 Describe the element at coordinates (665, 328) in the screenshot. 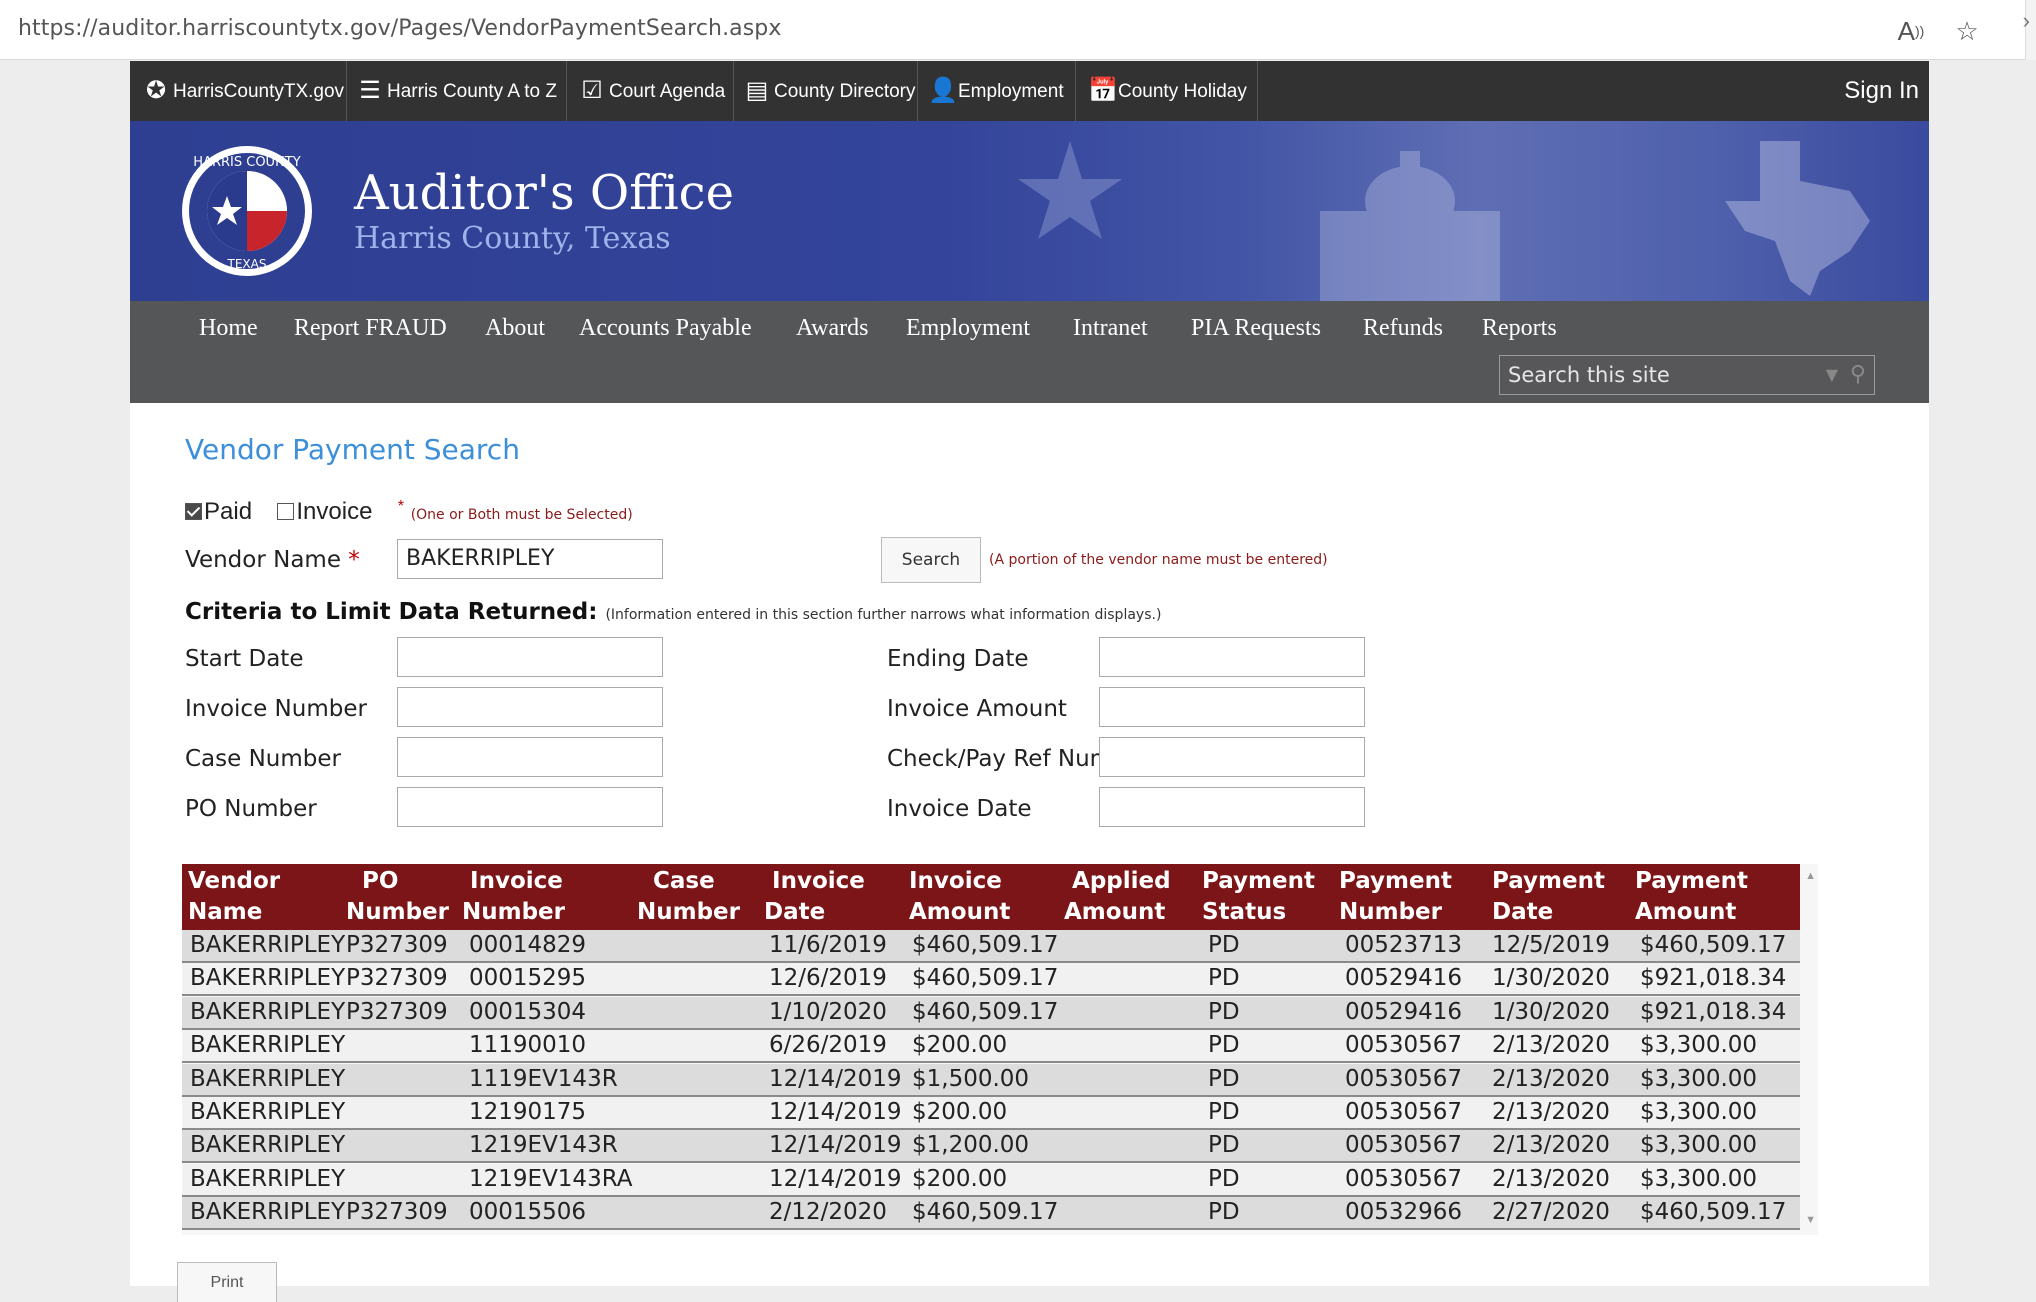

I see `nav-accounts-payable: Accounts Payable` at that location.